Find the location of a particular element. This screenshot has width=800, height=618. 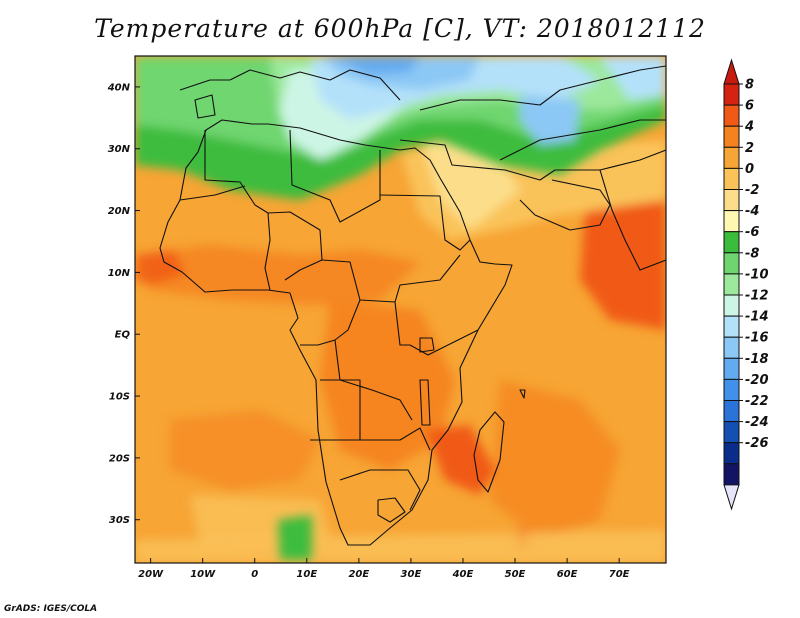

lat-tick-label: 20N is located at coordinates (119, 211).